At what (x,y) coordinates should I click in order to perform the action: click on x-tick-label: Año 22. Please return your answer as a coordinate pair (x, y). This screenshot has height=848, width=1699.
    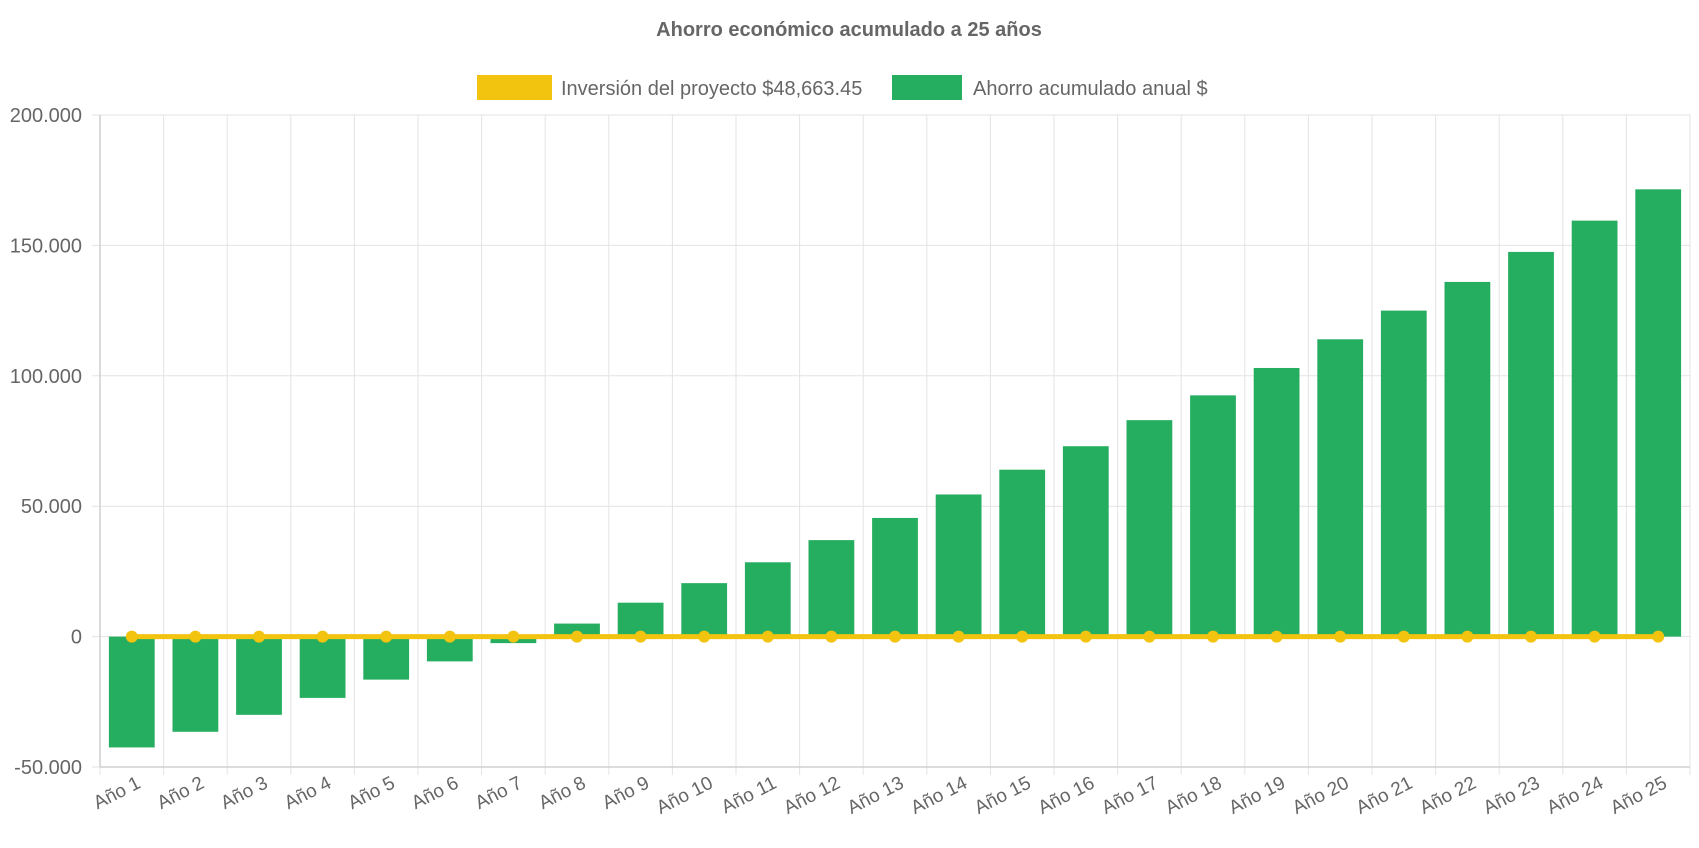
    Looking at the image, I should click on (1447, 796).